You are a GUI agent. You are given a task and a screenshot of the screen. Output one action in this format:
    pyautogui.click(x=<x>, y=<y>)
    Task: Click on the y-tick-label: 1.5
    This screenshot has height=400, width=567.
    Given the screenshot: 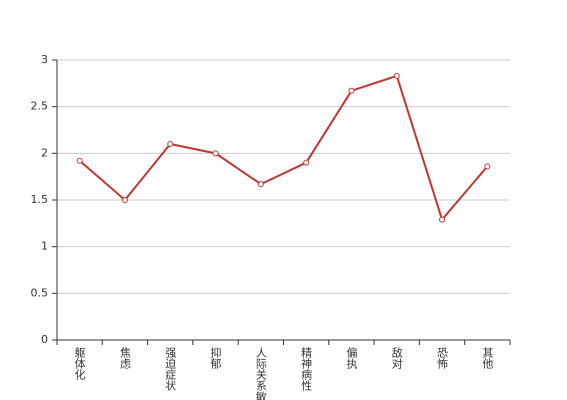 What is the action you would take?
    pyautogui.click(x=40, y=199)
    